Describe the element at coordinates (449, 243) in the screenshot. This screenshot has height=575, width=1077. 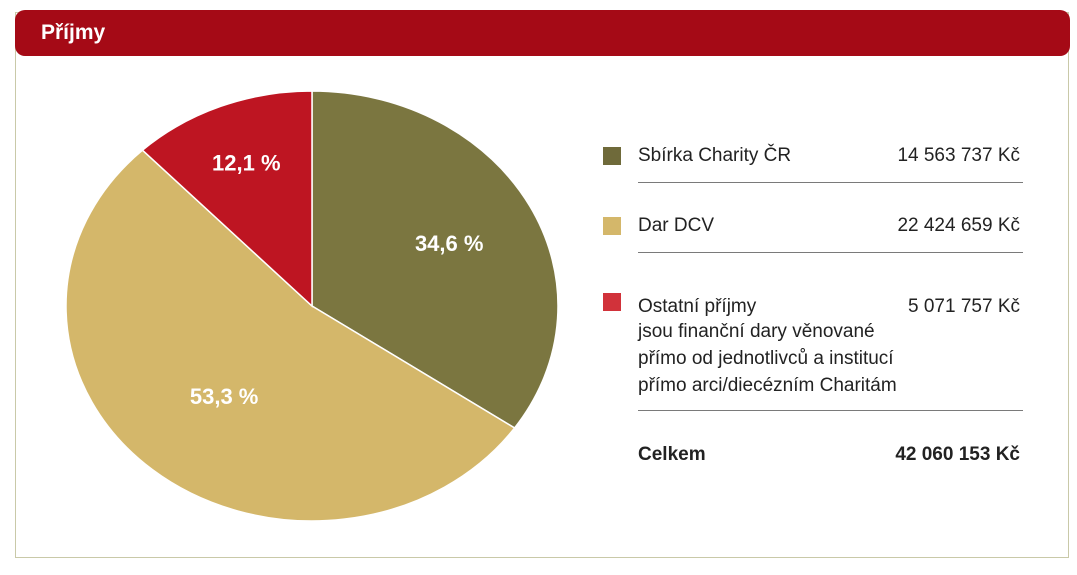
I see `slice-percent-label: 34,6 %` at that location.